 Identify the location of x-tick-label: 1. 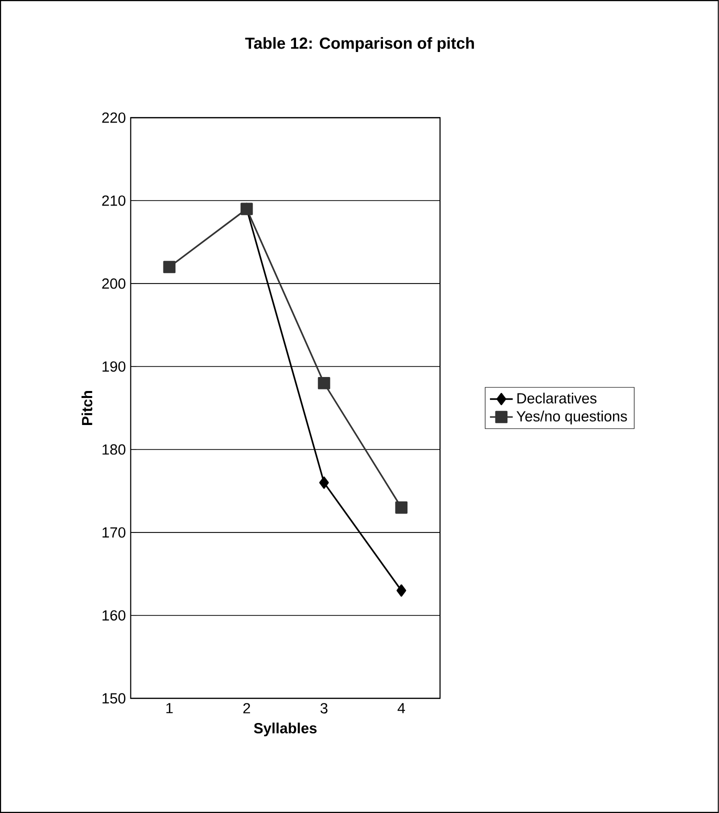
(169, 708).